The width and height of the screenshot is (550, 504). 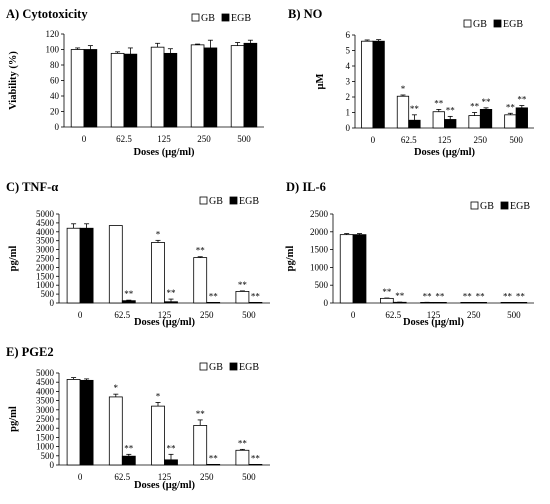 What do you see at coordinates (45, 373) in the screenshot?
I see `y-tick-label: 5000` at bounding box center [45, 373].